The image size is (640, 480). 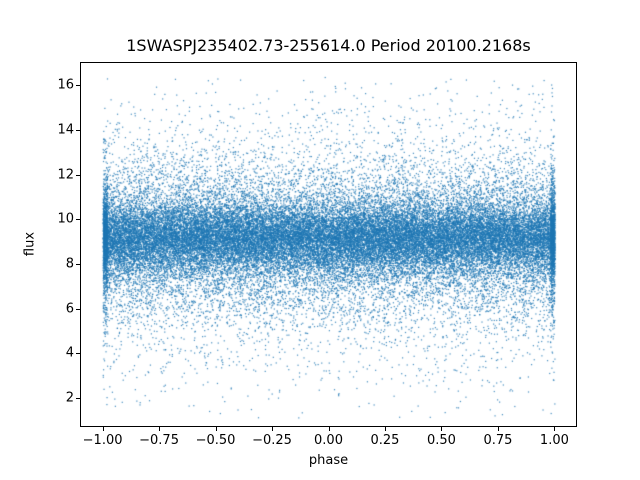 What do you see at coordinates (30, 244) in the screenshot?
I see `y-axis-label: flux` at bounding box center [30, 244].